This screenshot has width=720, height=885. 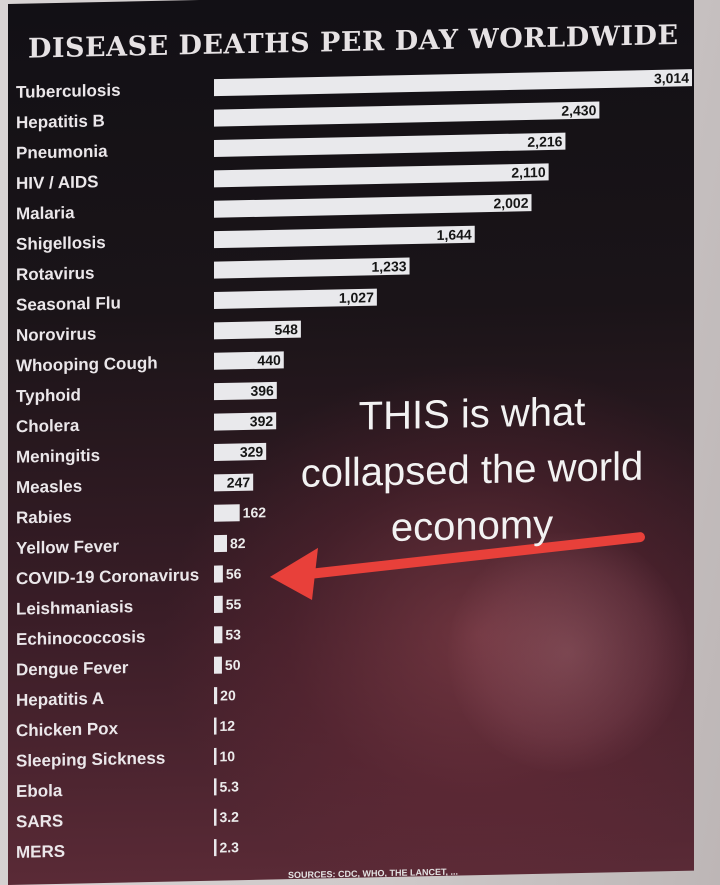 I want to click on value-label: 10, so click(x=228, y=756).